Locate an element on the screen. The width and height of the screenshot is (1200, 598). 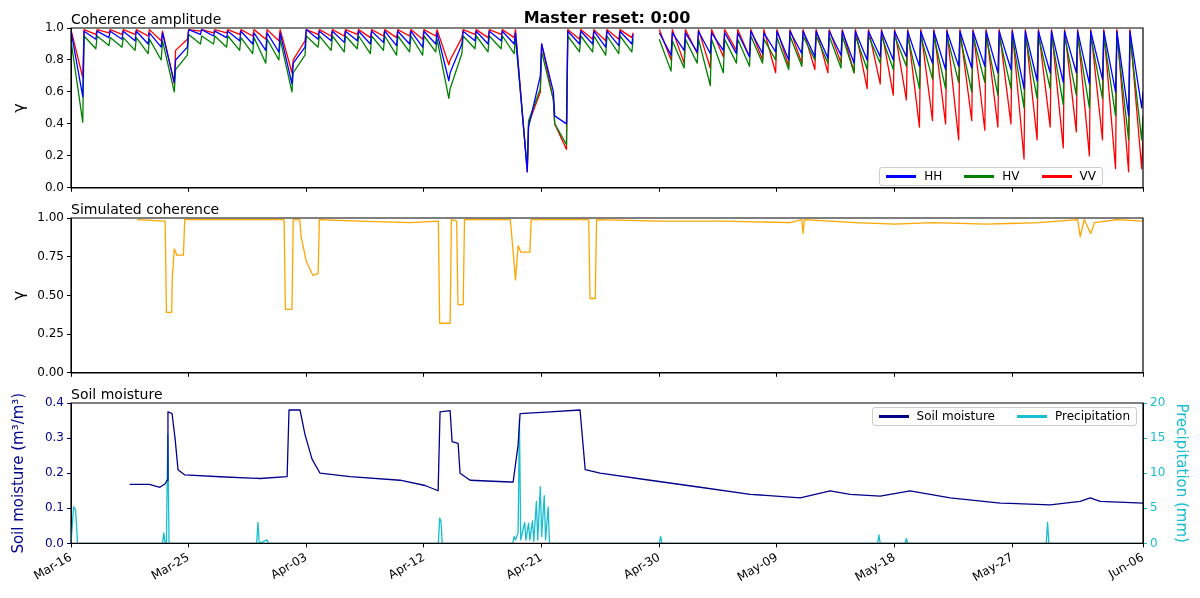
y-tick-label: 0.6 is located at coordinates (54, 91).